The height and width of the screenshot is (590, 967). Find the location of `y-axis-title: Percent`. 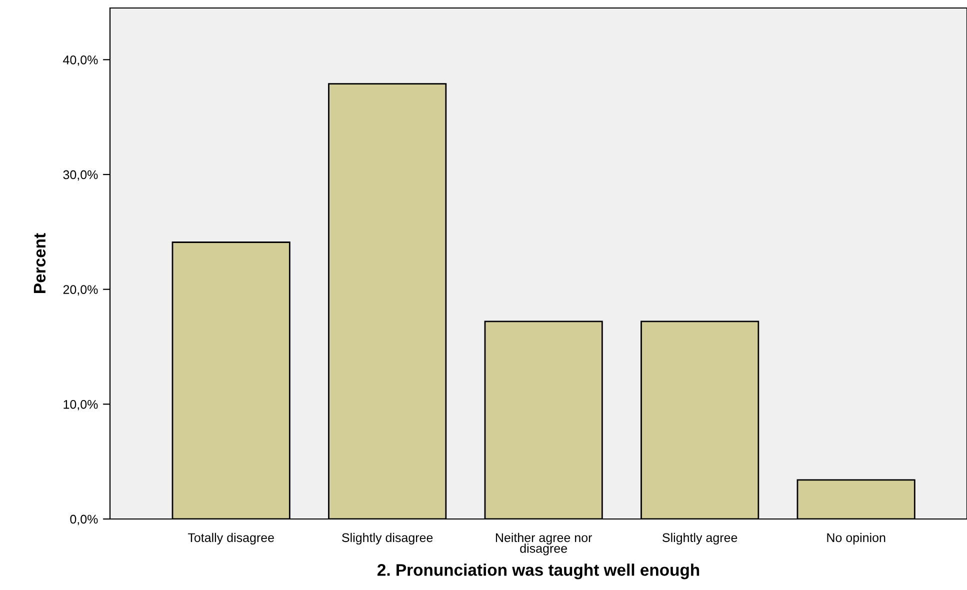

y-axis-title: Percent is located at coordinates (40, 263).